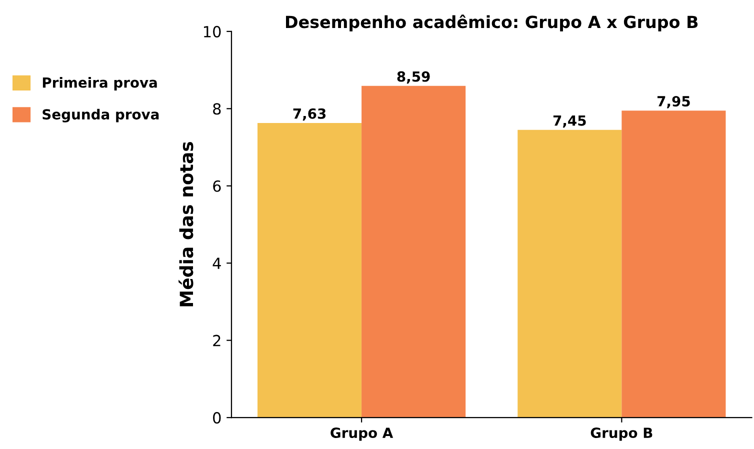  I want to click on x-tick-label: Grupo A, so click(362, 434).